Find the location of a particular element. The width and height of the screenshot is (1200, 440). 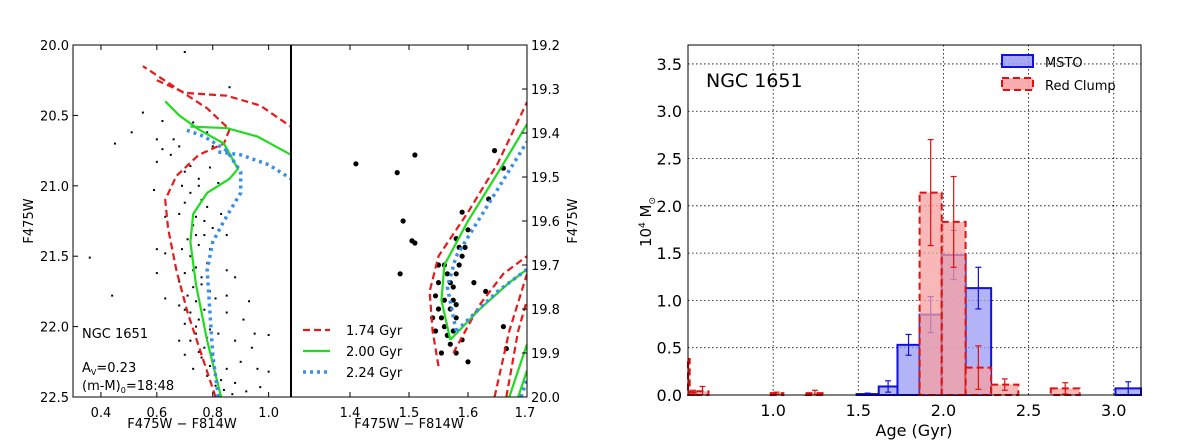

y-tick-label: 21.0 is located at coordinates (54, 187).